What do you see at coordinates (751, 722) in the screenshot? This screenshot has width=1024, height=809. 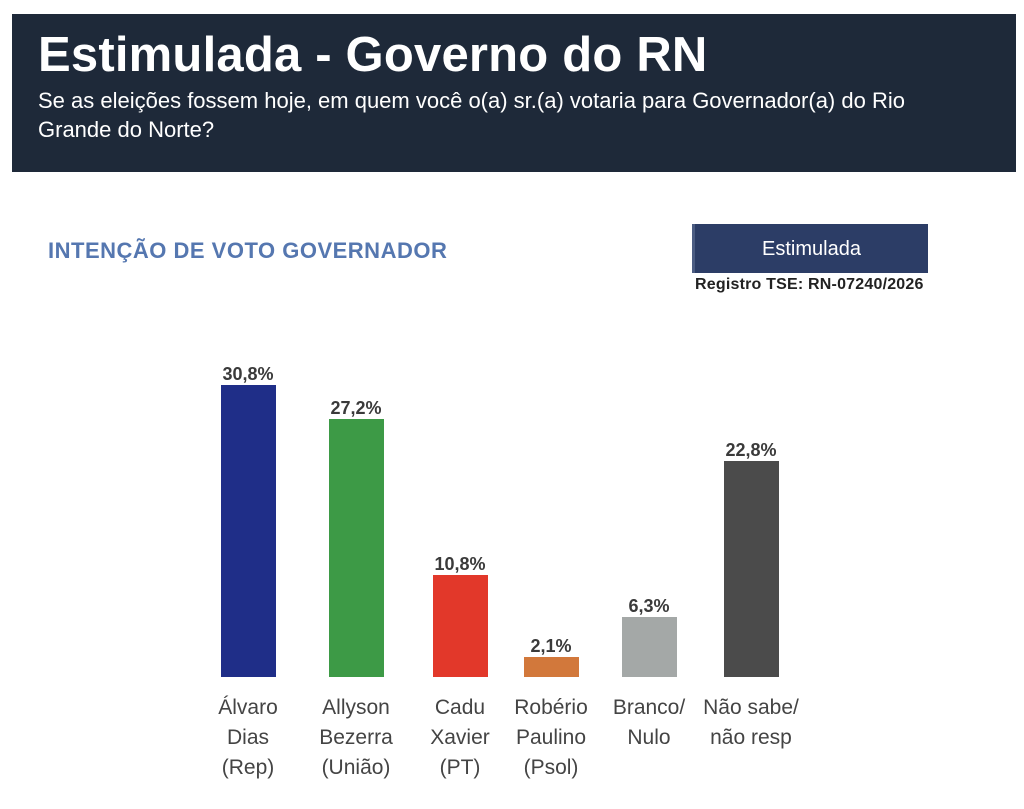 I see `category-label-nao-sabe-nao-resp: Não sabe/ não resp` at bounding box center [751, 722].